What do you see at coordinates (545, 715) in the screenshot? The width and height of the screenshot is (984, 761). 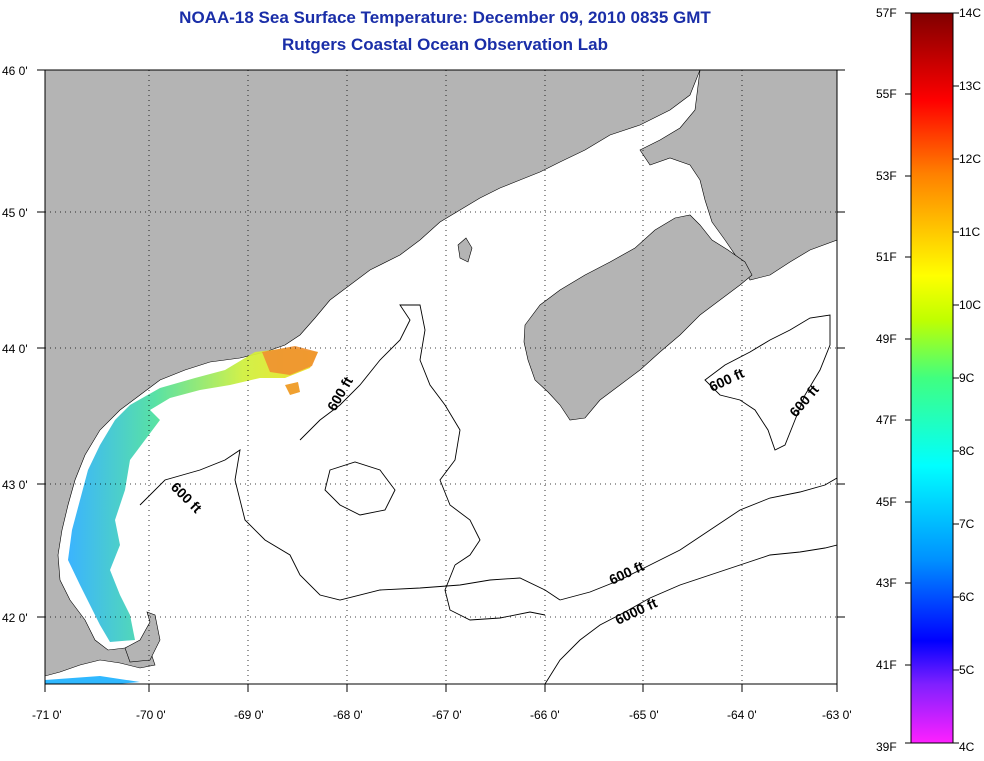 I see `lon-tick-label: -66 0'` at bounding box center [545, 715].